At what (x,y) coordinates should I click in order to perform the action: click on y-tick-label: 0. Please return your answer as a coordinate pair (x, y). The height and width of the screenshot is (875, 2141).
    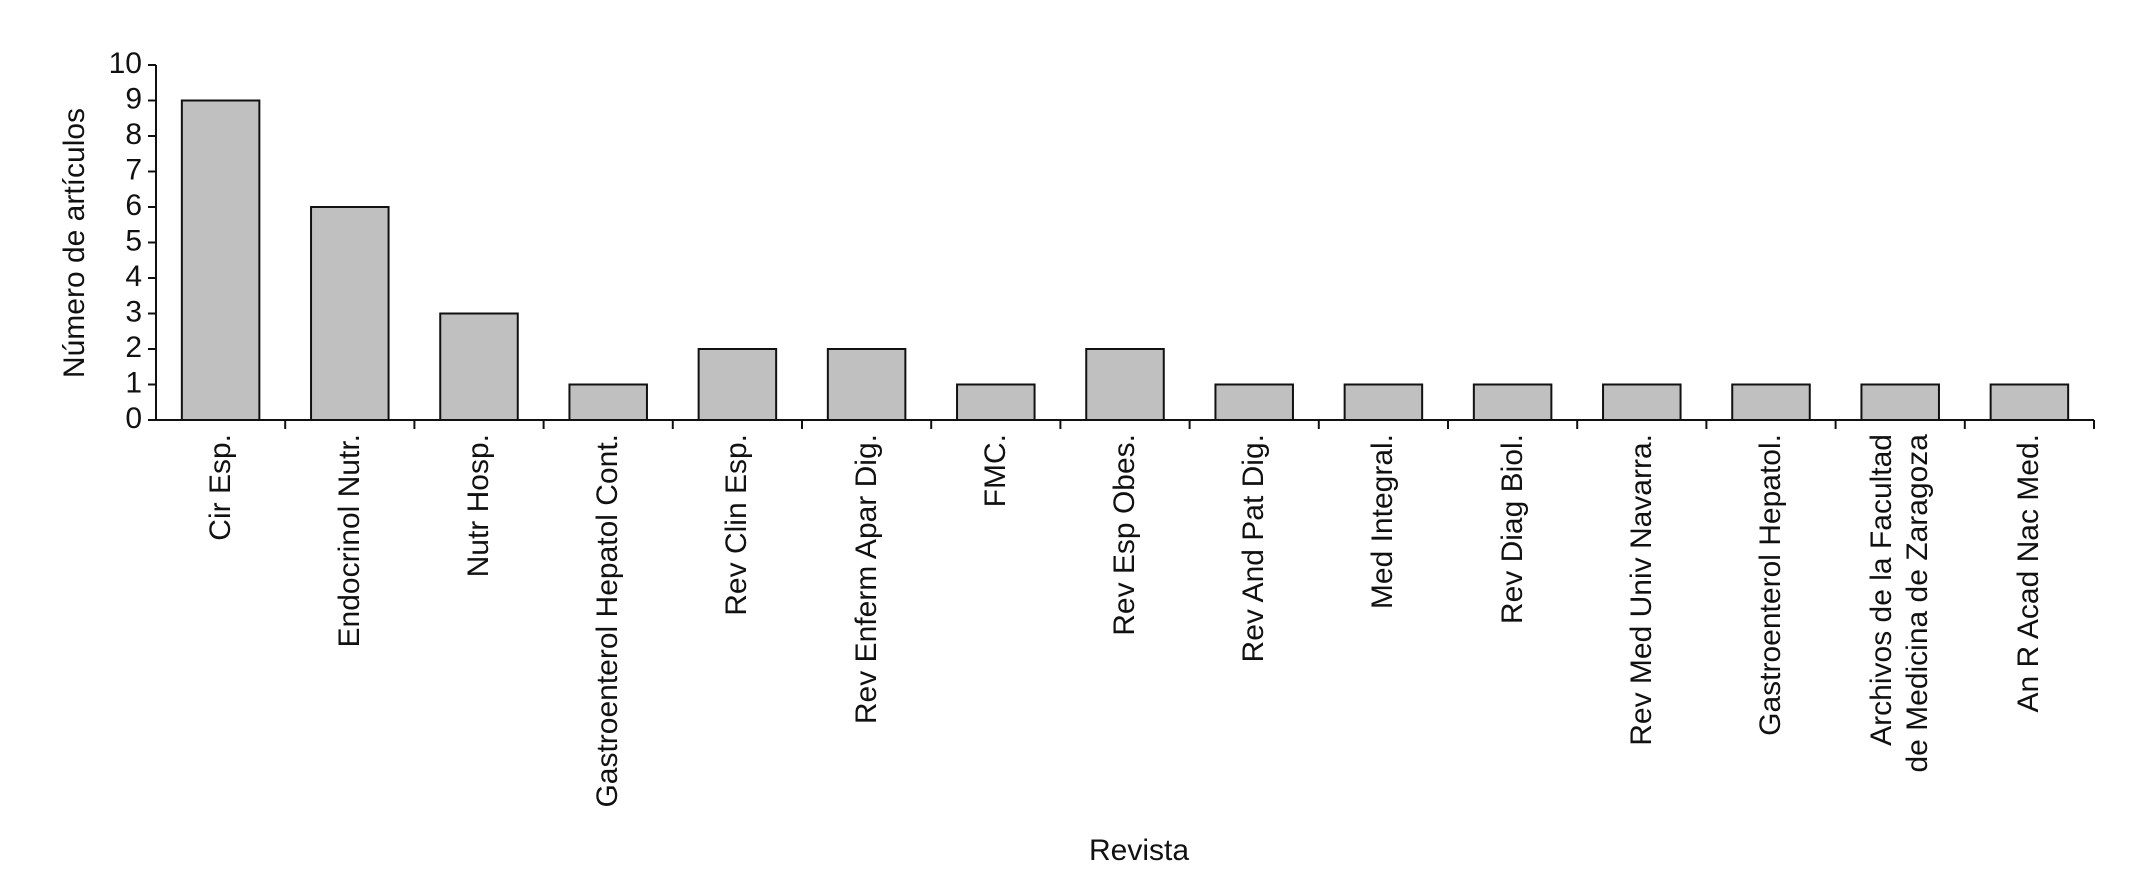
    Looking at the image, I should click on (133, 418).